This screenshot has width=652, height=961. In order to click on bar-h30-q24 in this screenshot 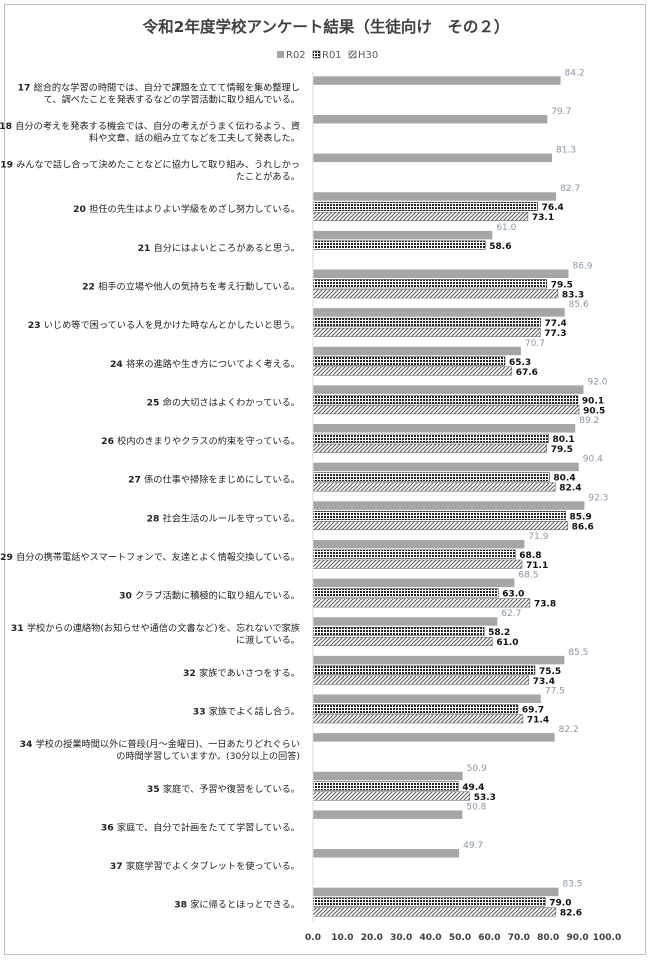, I will do `click(412, 371)`.